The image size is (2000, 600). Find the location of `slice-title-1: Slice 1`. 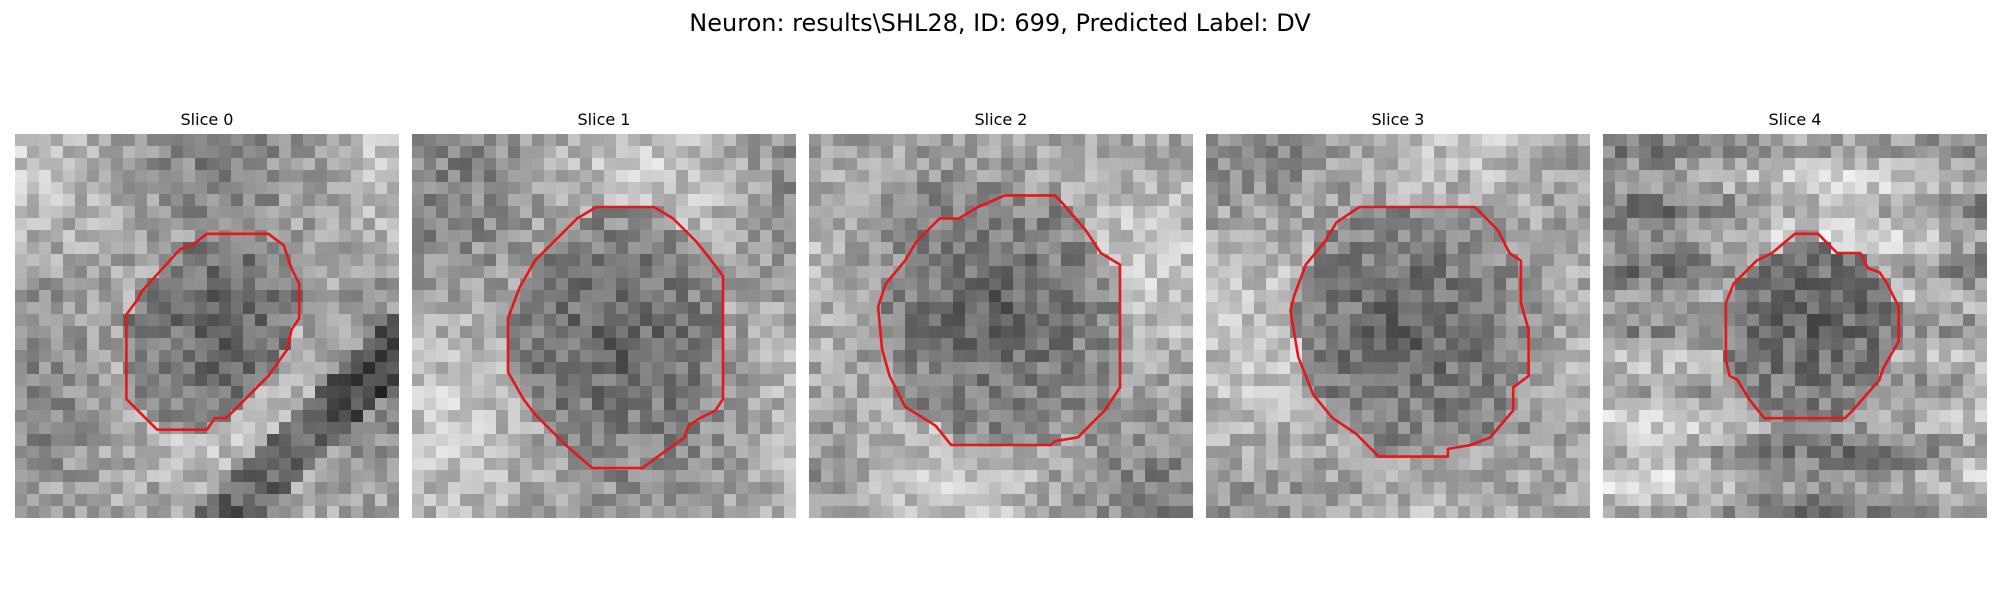

slice-title-1: Slice 1 is located at coordinates (604, 119).